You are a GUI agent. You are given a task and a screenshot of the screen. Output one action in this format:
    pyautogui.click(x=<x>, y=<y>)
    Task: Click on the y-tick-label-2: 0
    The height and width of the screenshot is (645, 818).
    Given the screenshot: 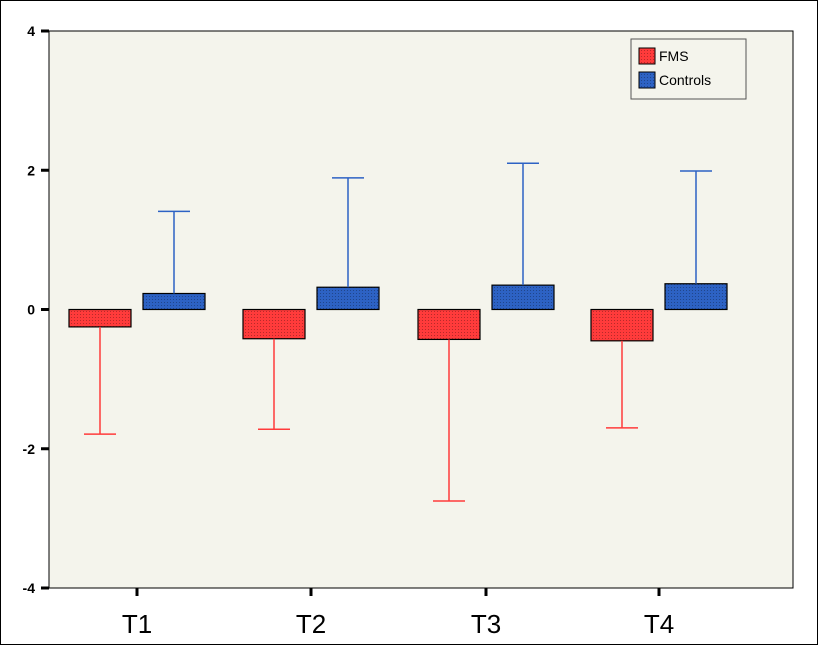 What is the action you would take?
    pyautogui.click(x=31, y=310)
    